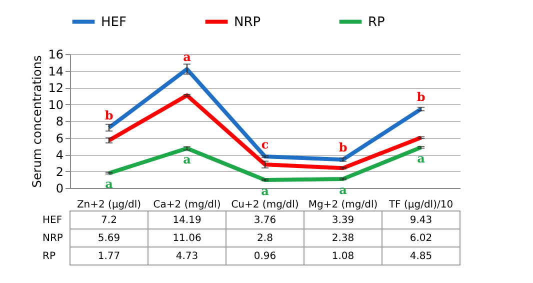  I want to click on data-label: 3.76, so click(265, 220).